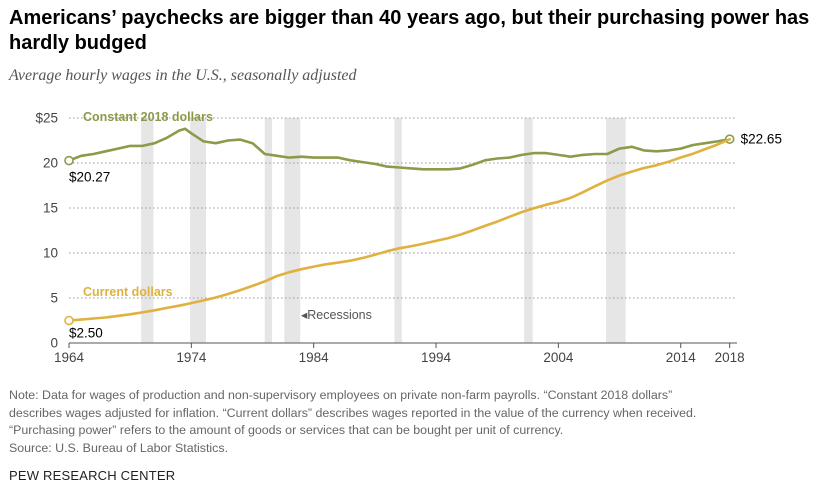 The height and width of the screenshot is (494, 830). What do you see at coordinates (54, 298) in the screenshot?
I see `y-tick-label: 5` at bounding box center [54, 298].